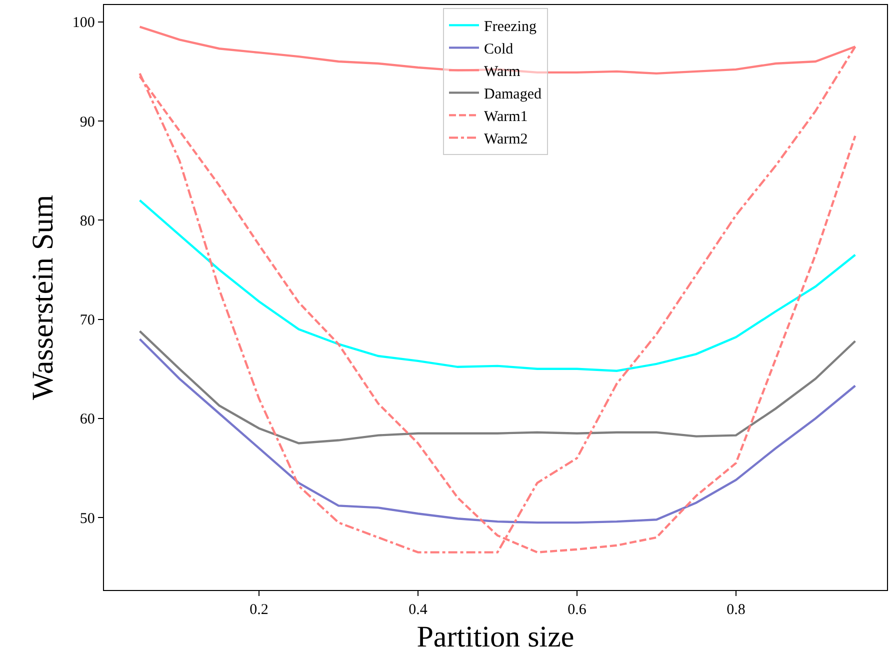 The image size is (889, 668). Describe the element at coordinates (577, 610) in the screenshot. I see `x-tick-label: 0.6` at that location.